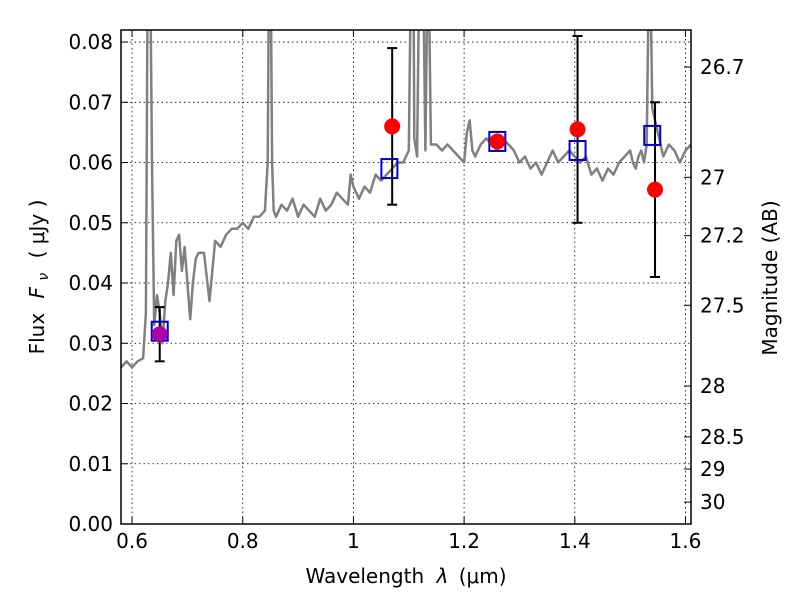 The image size is (800, 600). I want to click on y-tick-label: 0.03, so click(90, 343).